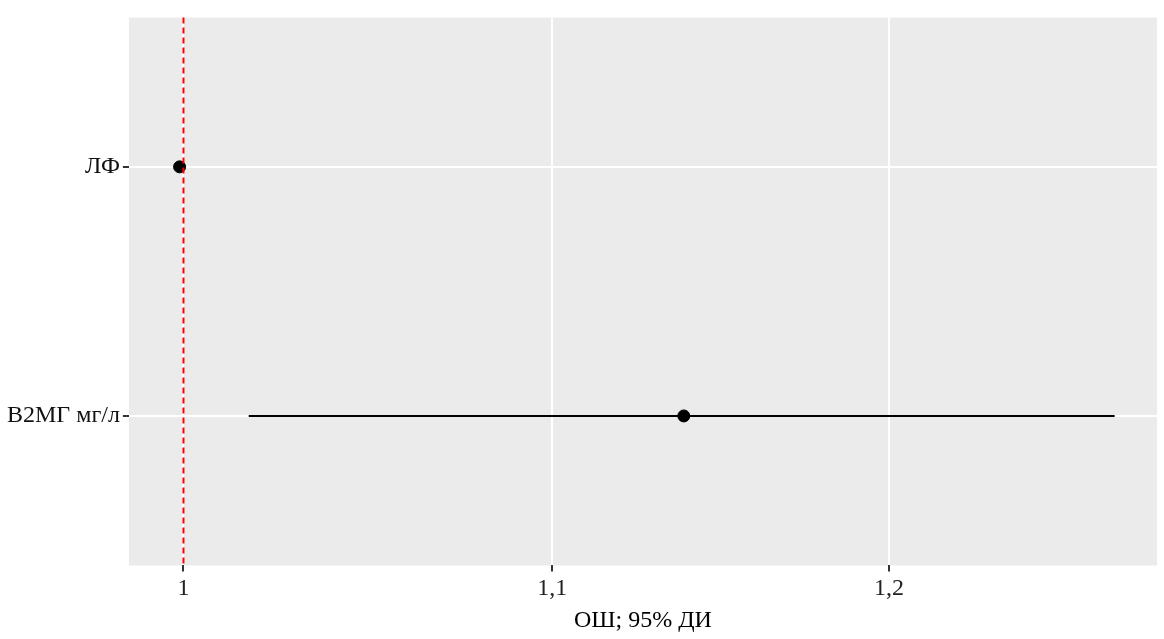 This screenshot has width=1164, height=639. Describe the element at coordinates (183, 587) in the screenshot. I see `x-tick-label: 1` at that location.